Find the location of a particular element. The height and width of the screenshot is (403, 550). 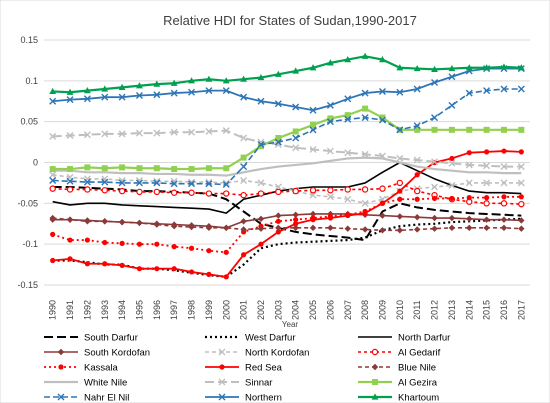

series-khartoum is located at coordinates (287, 73).